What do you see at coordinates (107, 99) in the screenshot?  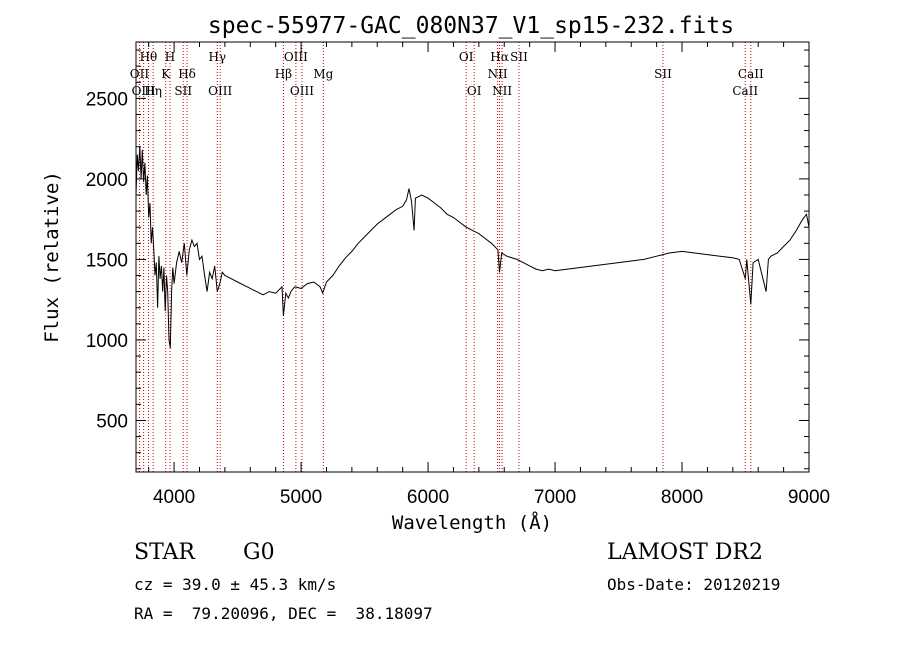 I see `y-tick-label: 2500` at bounding box center [107, 99].